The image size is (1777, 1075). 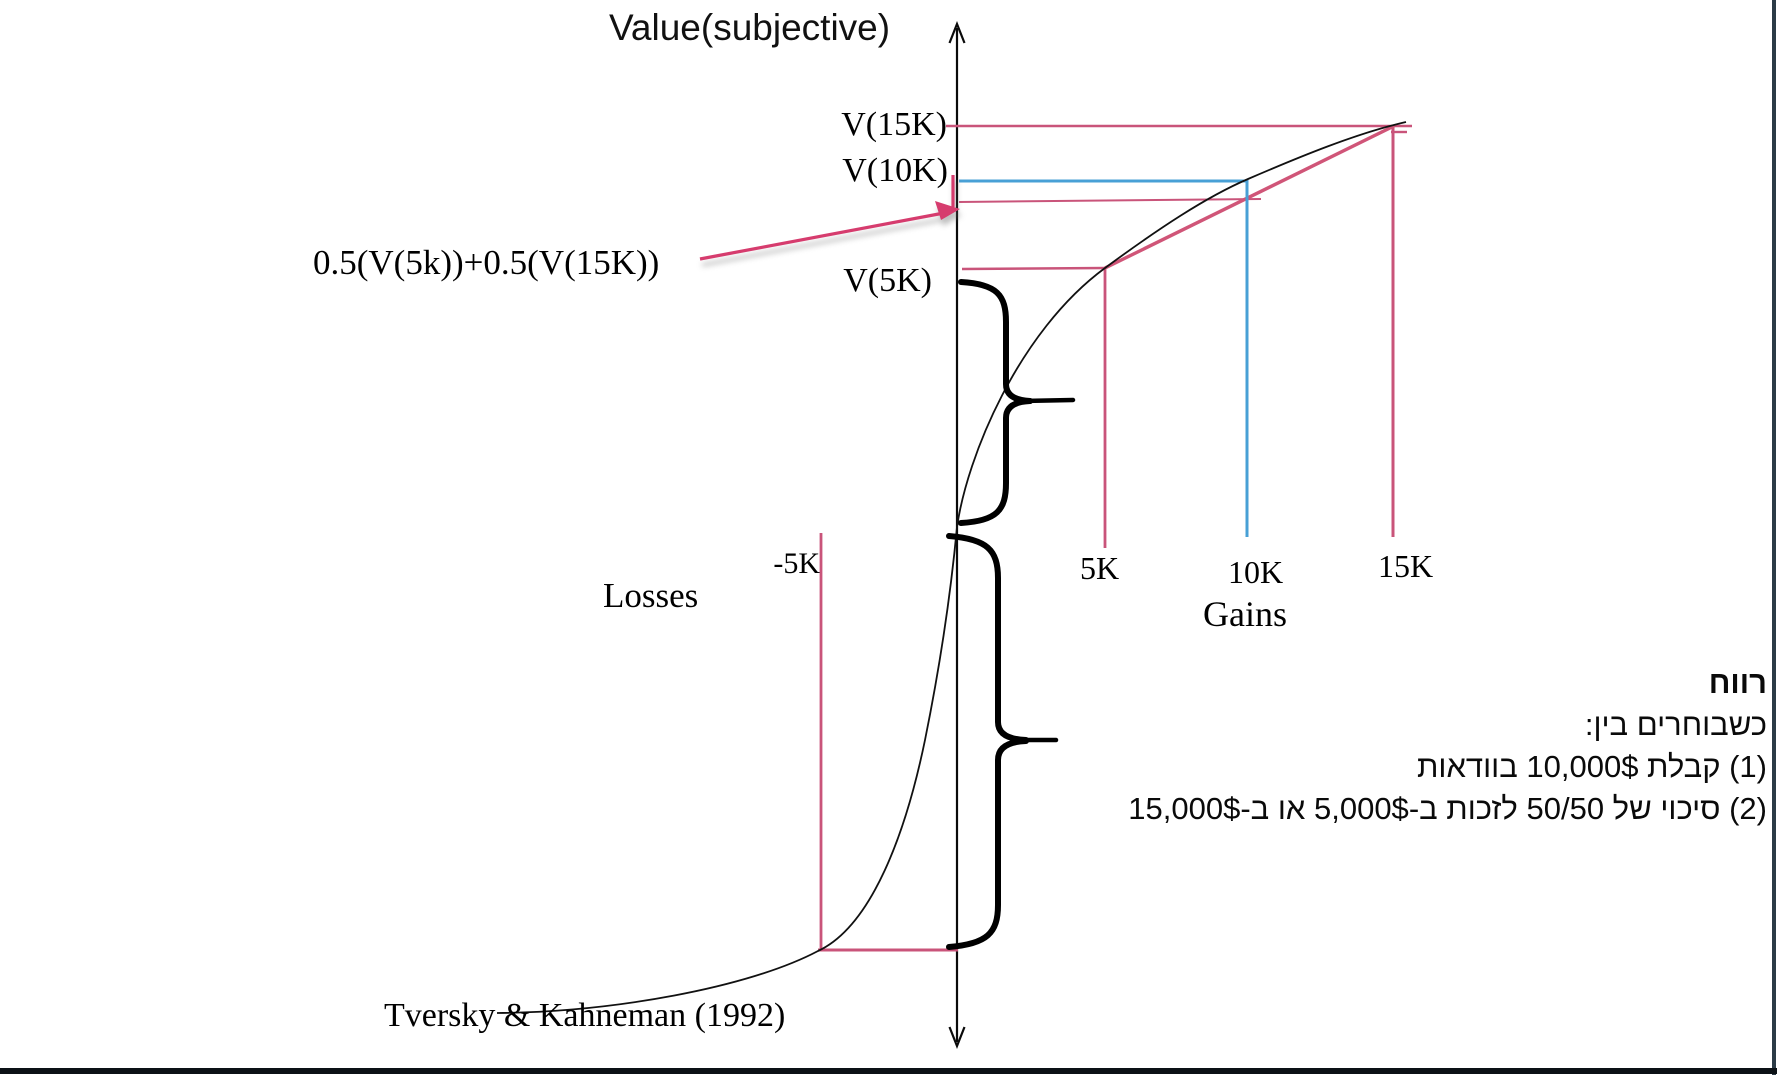 What do you see at coordinates (957, 32) in the screenshot?
I see `y-axis-up-arrowhead-icon` at bounding box center [957, 32].